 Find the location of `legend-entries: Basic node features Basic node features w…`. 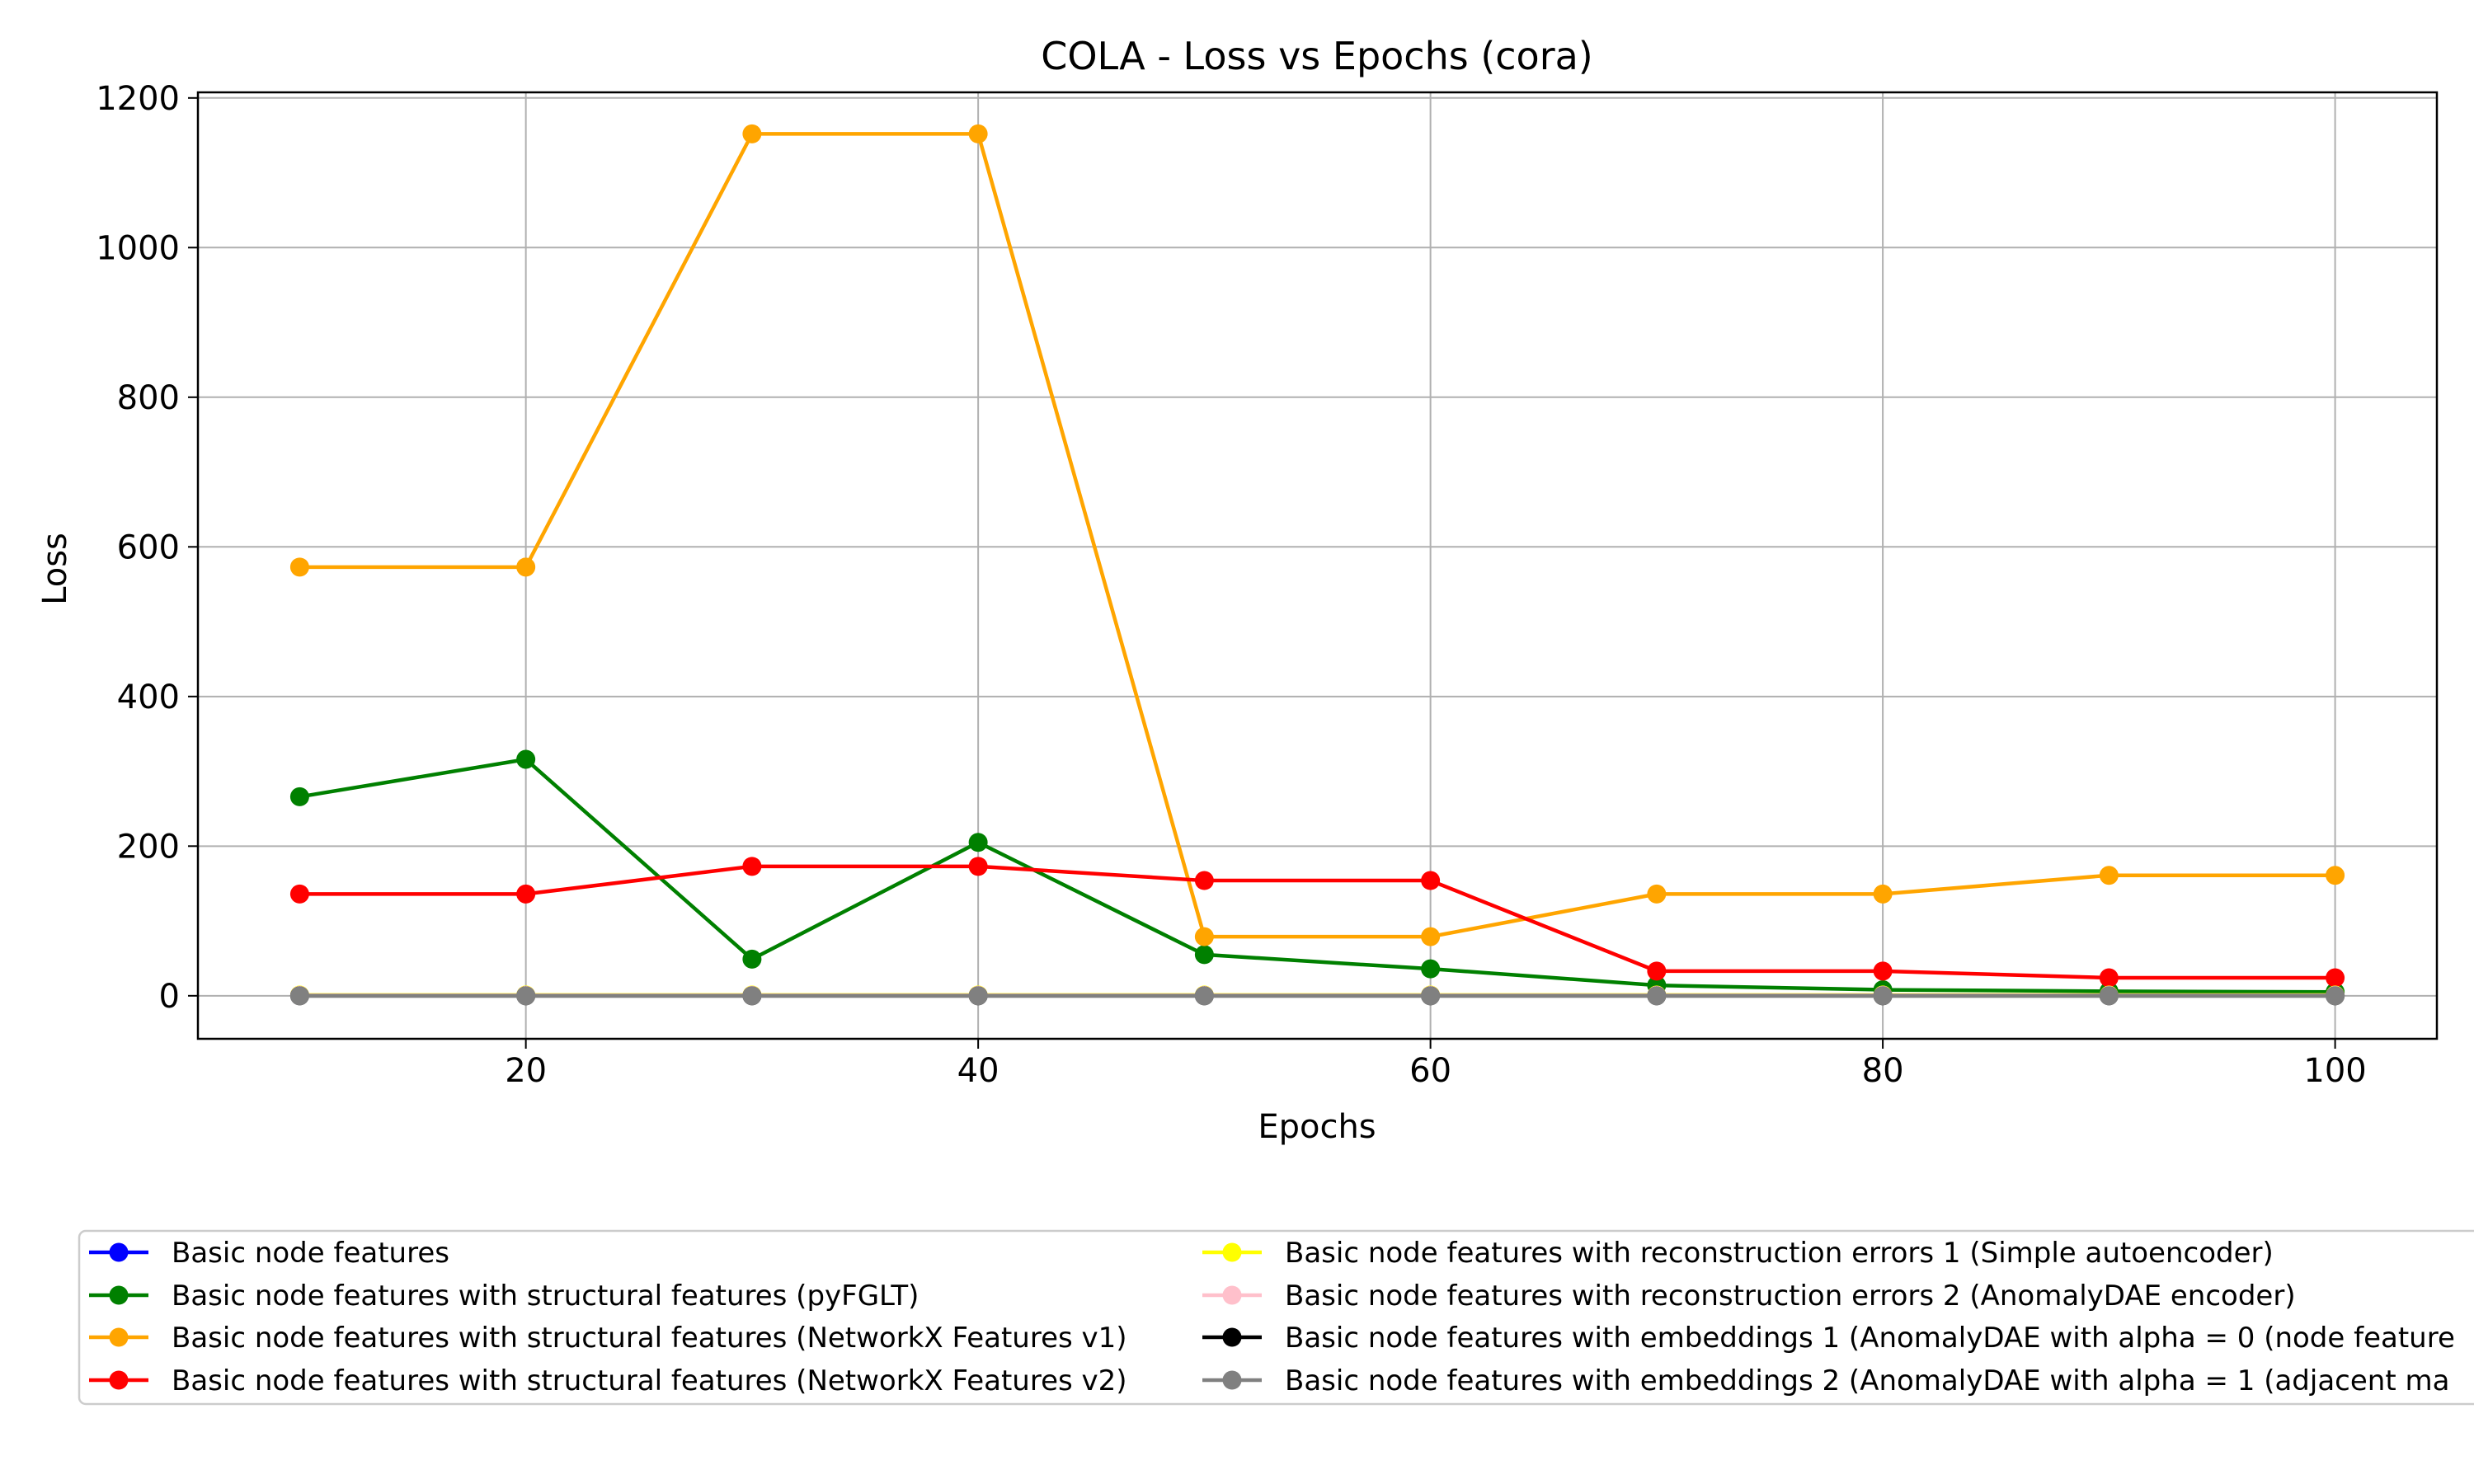

legend-entries: Basic node features Basic node features w… is located at coordinates (1272, 1317).